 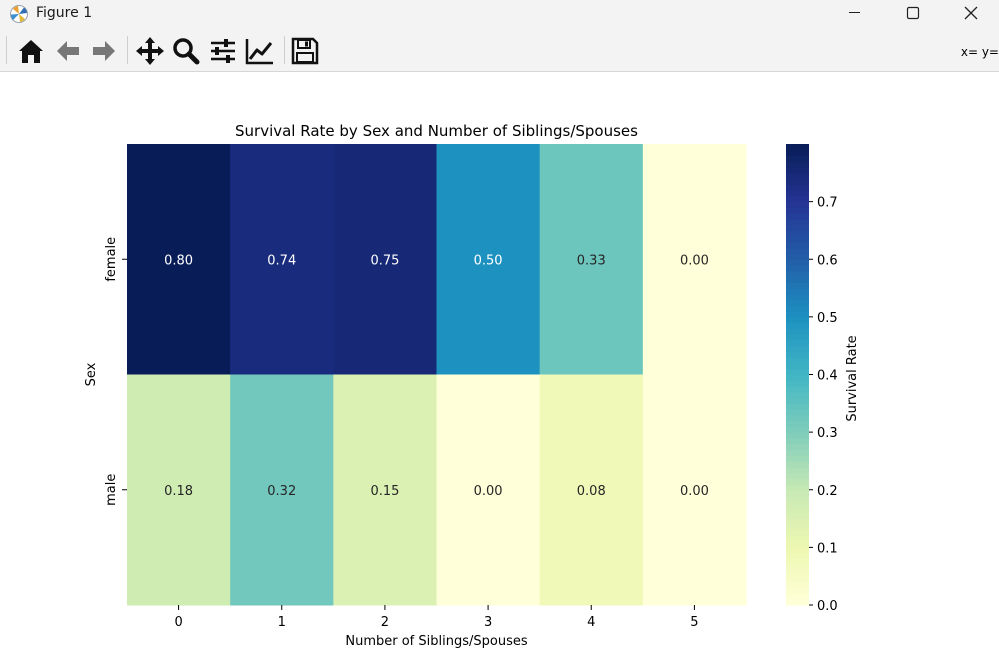 I want to click on cell-annotation: 0.32, so click(x=281, y=491).